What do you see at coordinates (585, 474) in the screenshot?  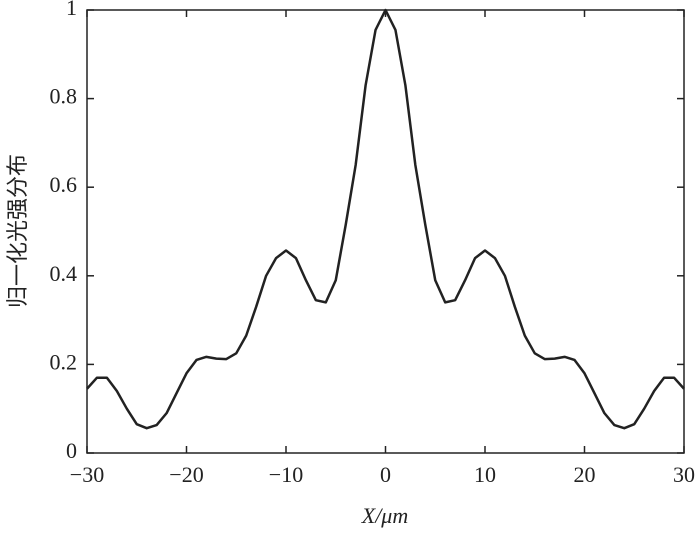 I see `x-tick-label: 20` at bounding box center [585, 474].